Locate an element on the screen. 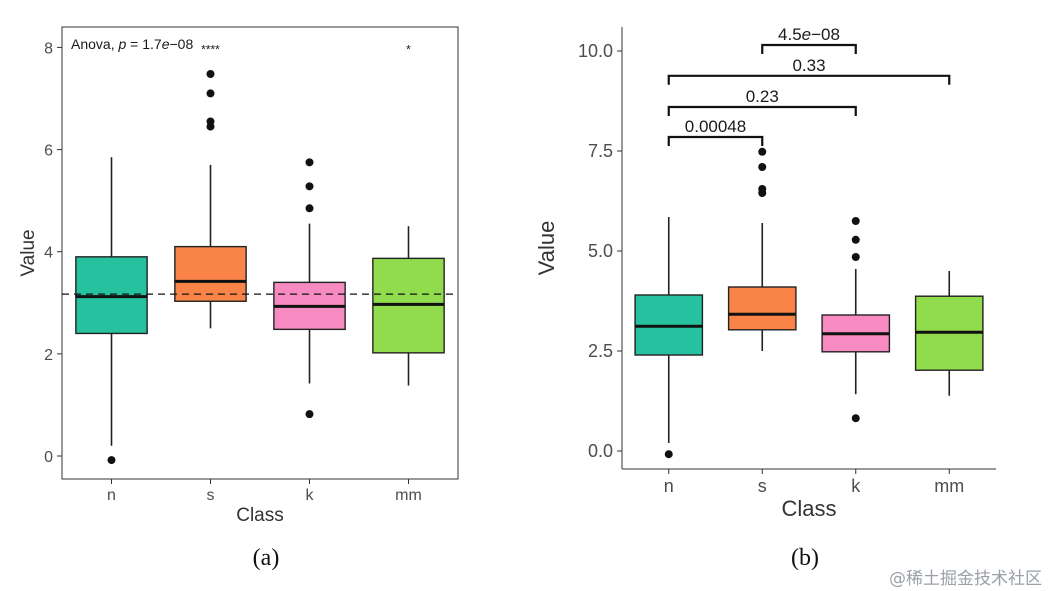 The height and width of the screenshot is (591, 1049). anova-annotation: Anova, p = 1.7e−08 is located at coordinates (132, 44).